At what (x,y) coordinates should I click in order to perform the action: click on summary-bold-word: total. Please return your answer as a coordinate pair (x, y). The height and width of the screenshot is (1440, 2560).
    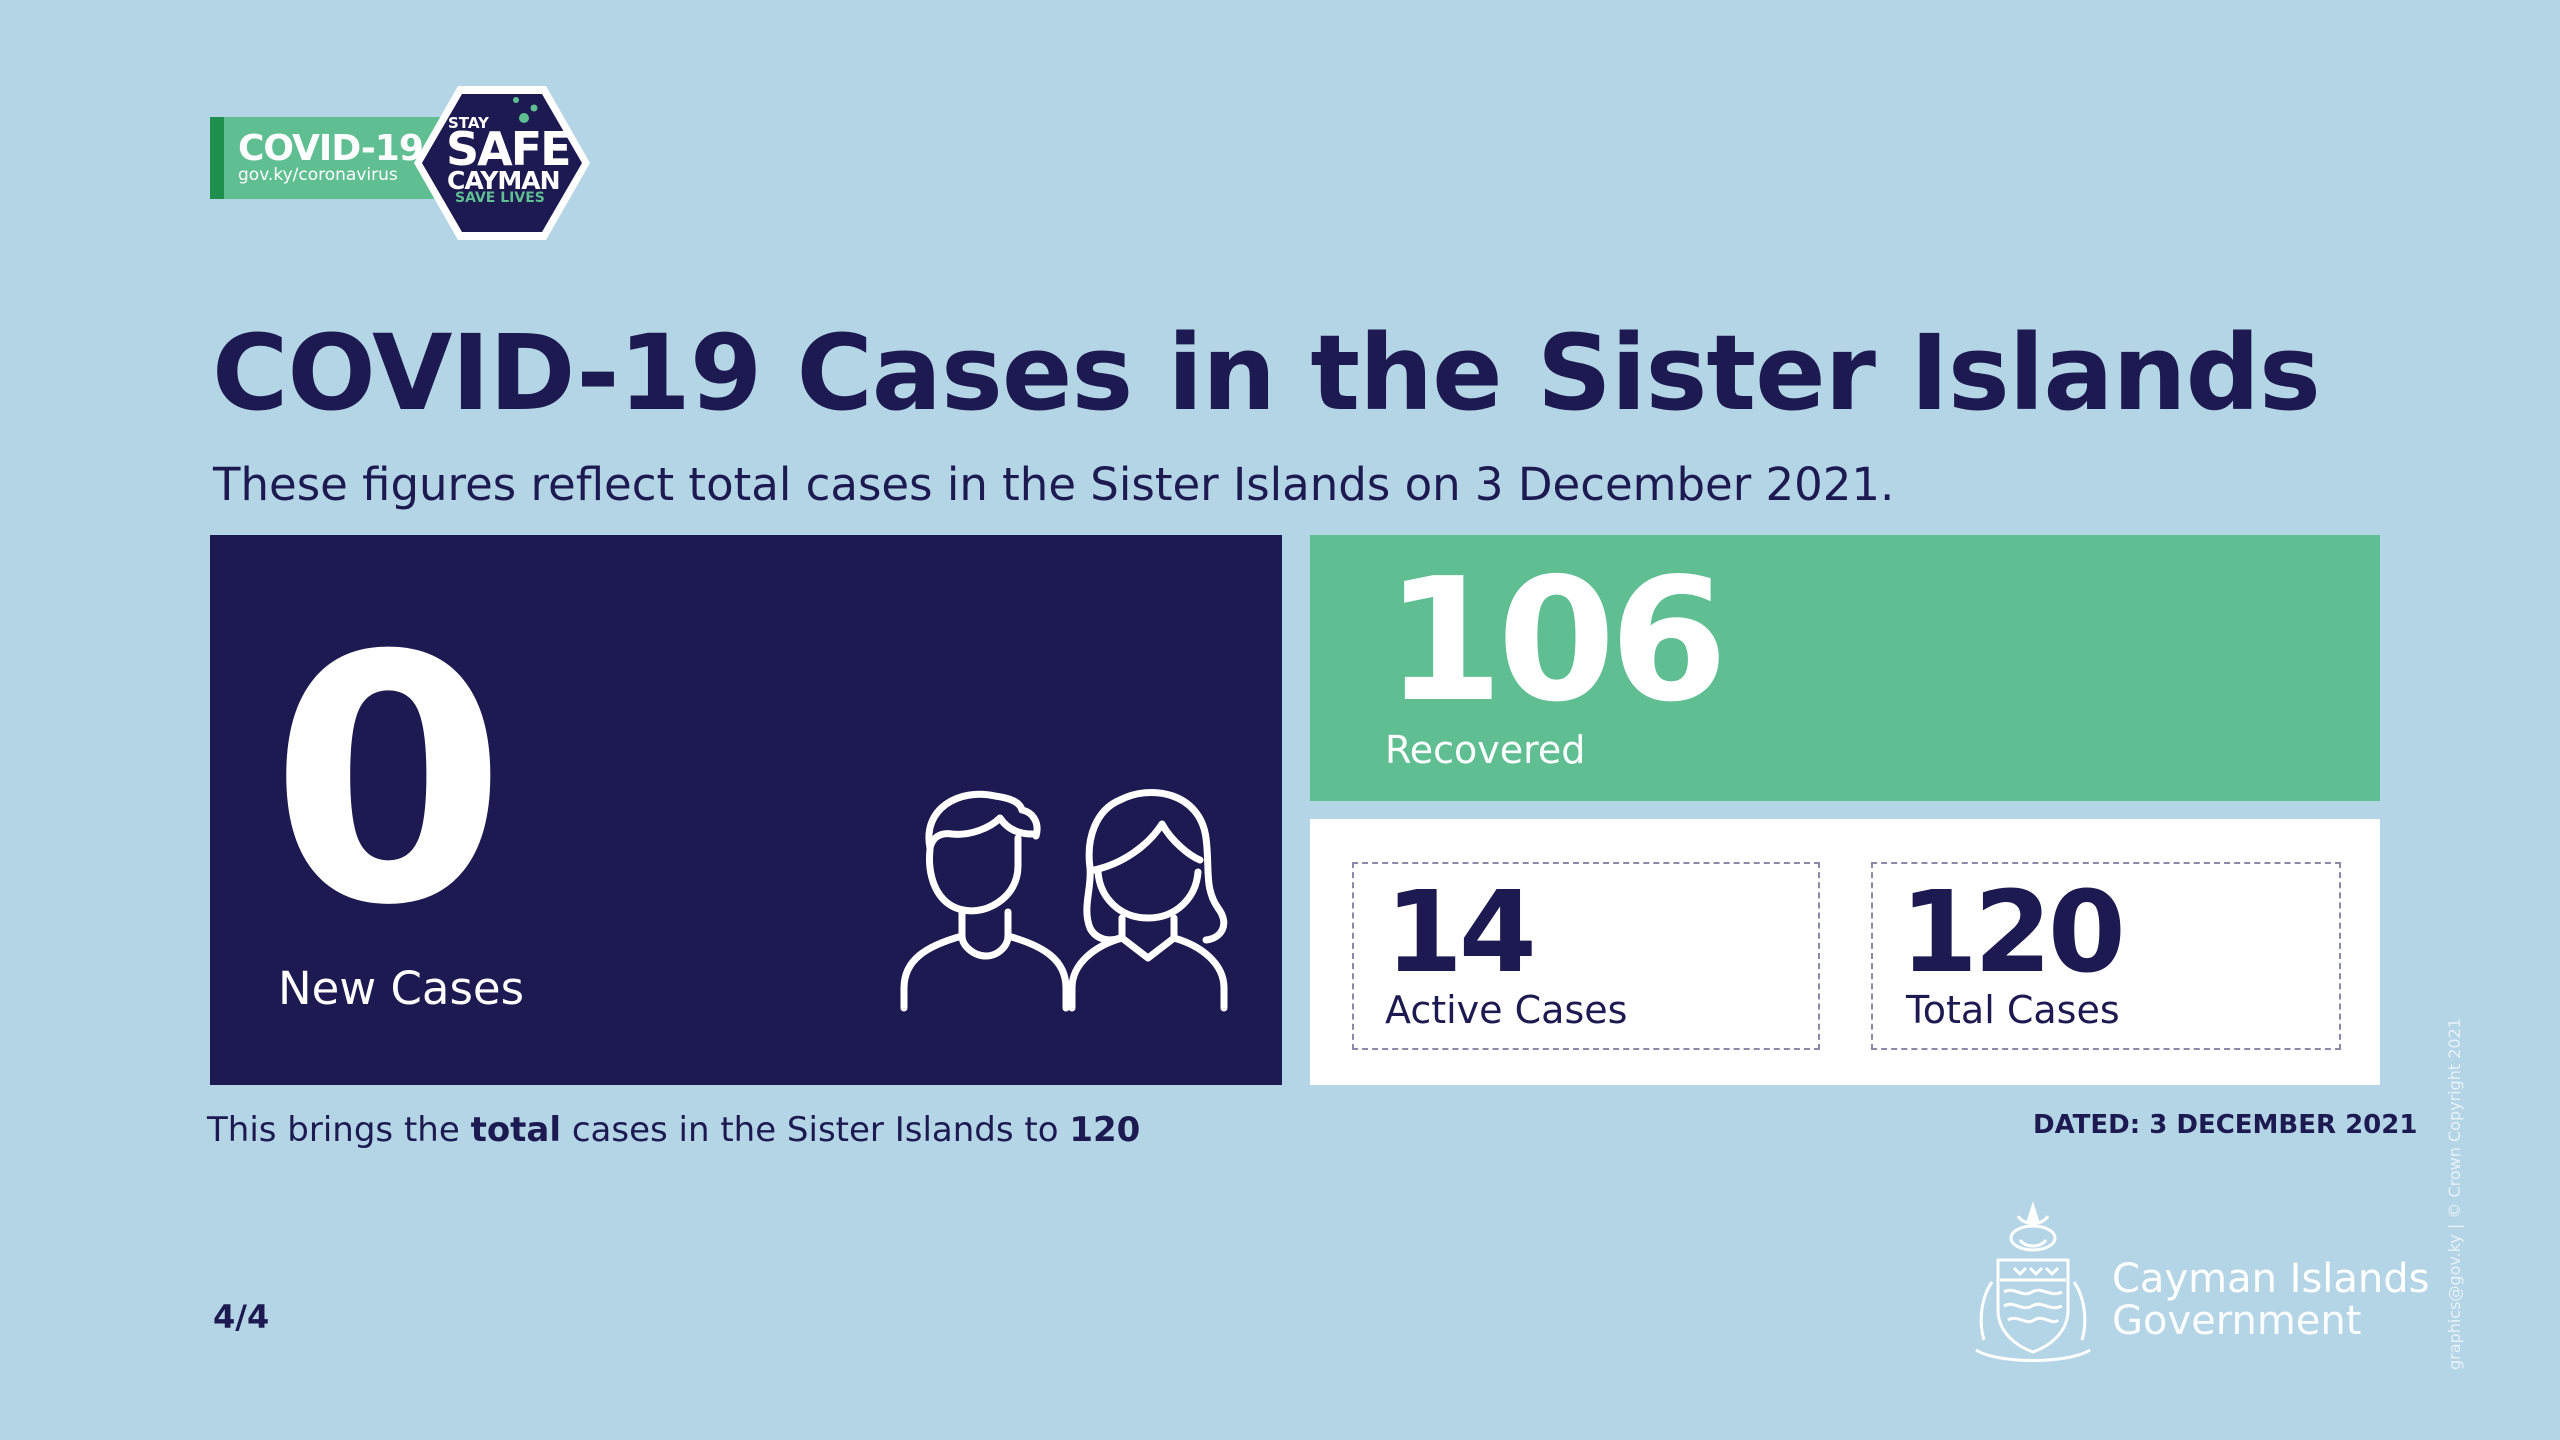
    Looking at the image, I should click on (516, 1130).